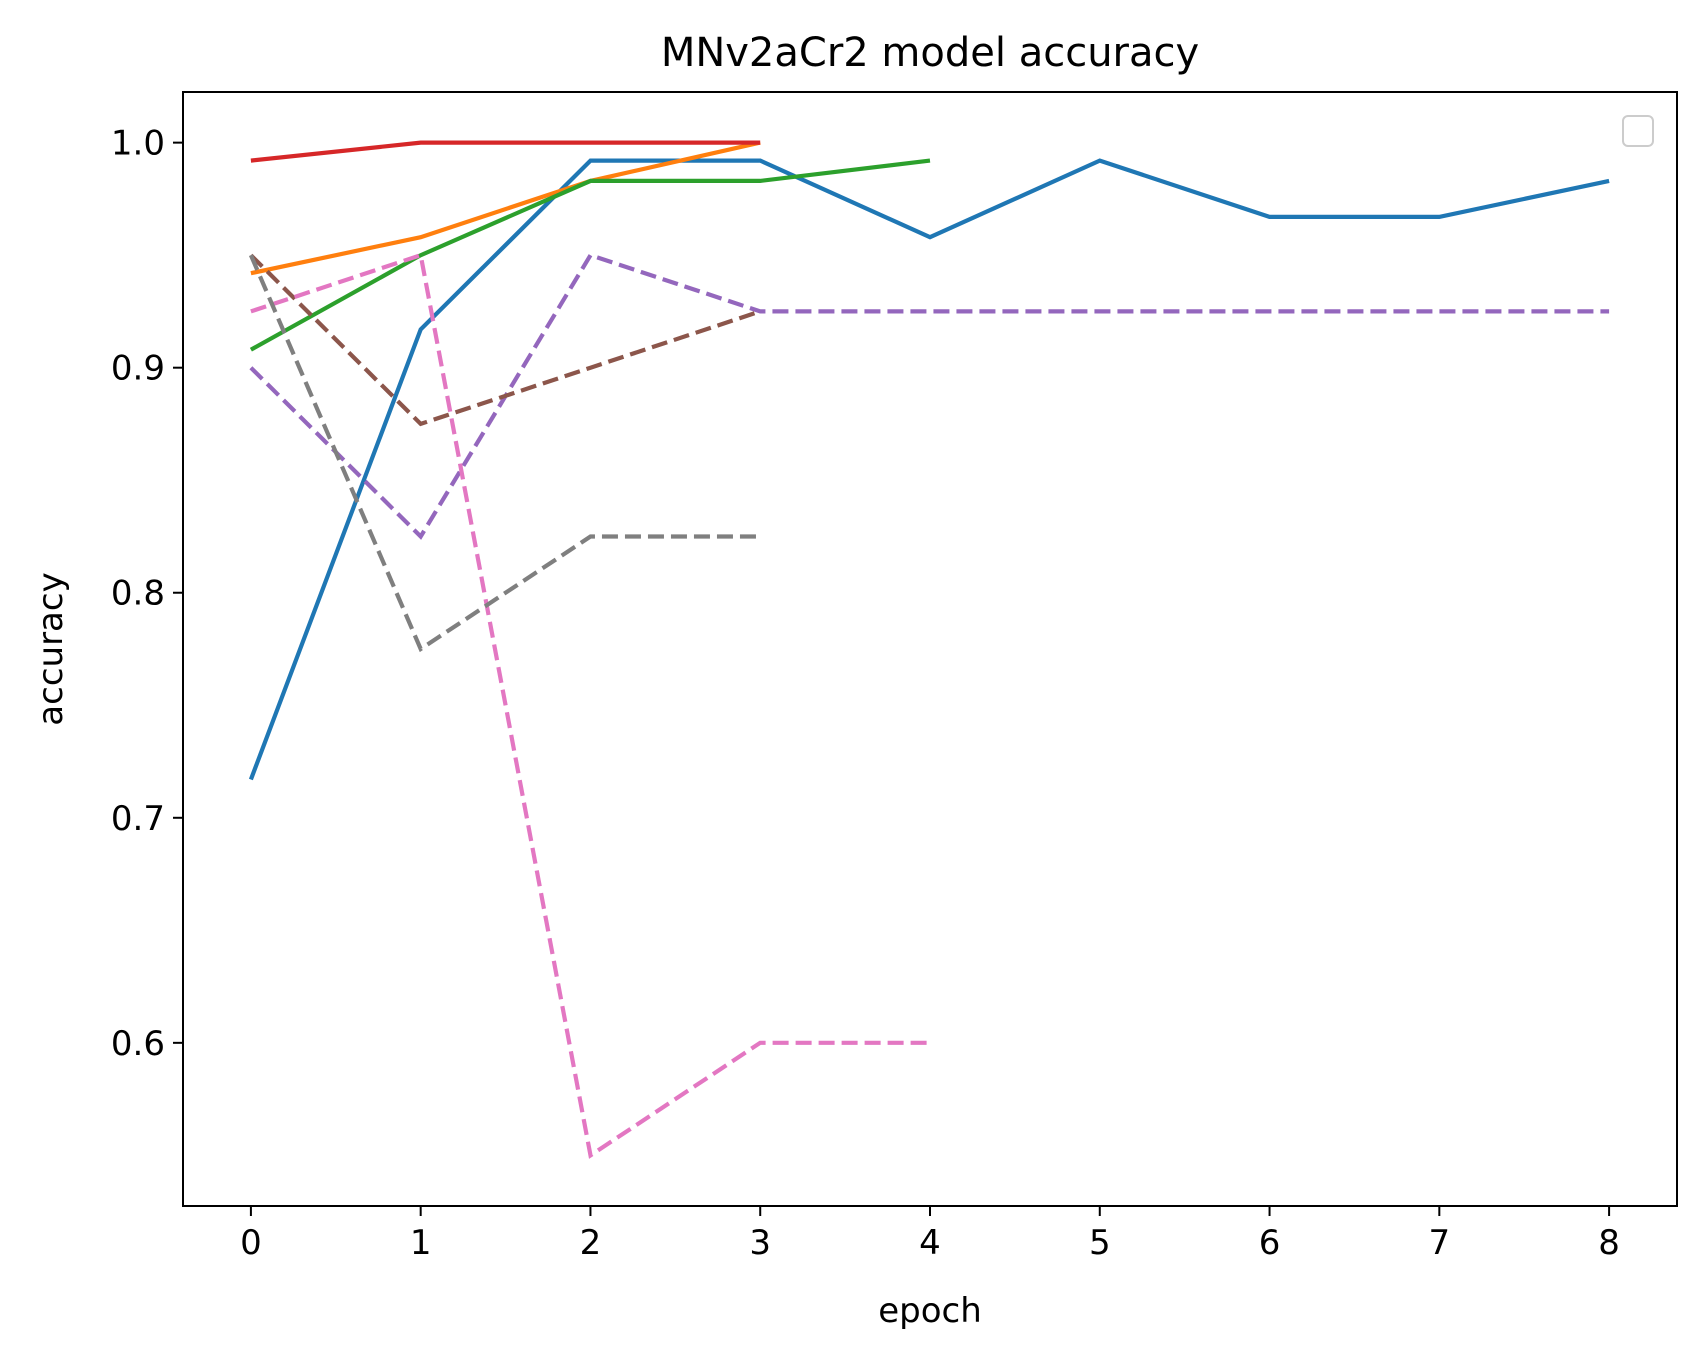 This screenshot has height=1362, width=1703. What do you see at coordinates (760, 1243) in the screenshot?
I see `x-tick-label: 3` at bounding box center [760, 1243].